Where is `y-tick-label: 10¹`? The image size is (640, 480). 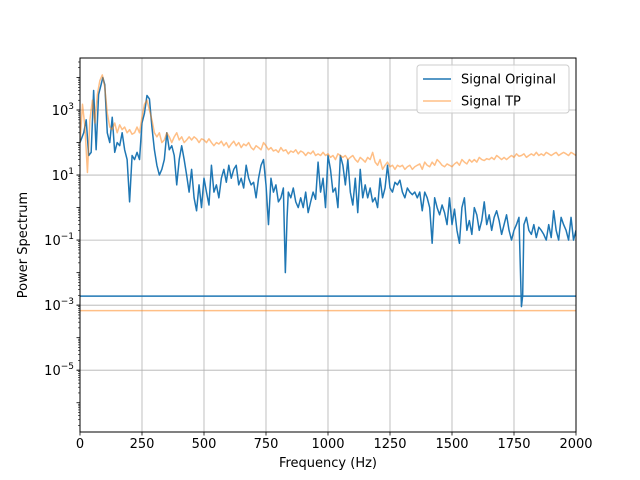
y-tick-label: 10¹ is located at coordinates (63, 175).